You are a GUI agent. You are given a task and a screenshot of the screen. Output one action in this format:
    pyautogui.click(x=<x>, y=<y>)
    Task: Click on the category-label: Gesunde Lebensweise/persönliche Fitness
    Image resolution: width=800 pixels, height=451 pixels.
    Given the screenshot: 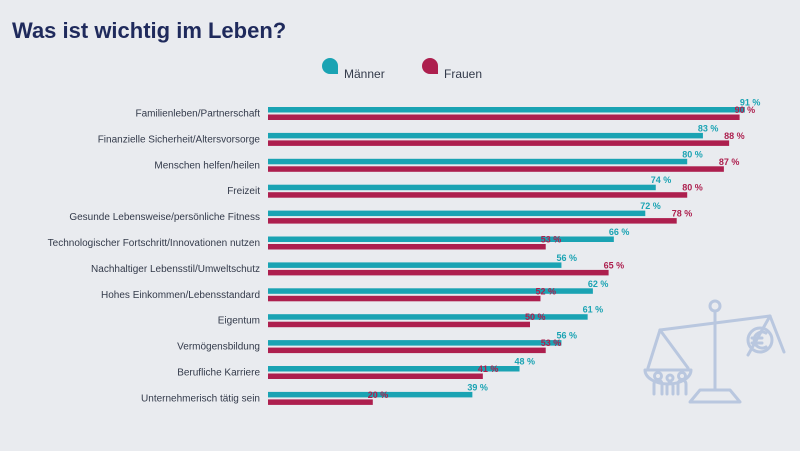 What is the action you would take?
    pyautogui.click(x=164, y=217)
    